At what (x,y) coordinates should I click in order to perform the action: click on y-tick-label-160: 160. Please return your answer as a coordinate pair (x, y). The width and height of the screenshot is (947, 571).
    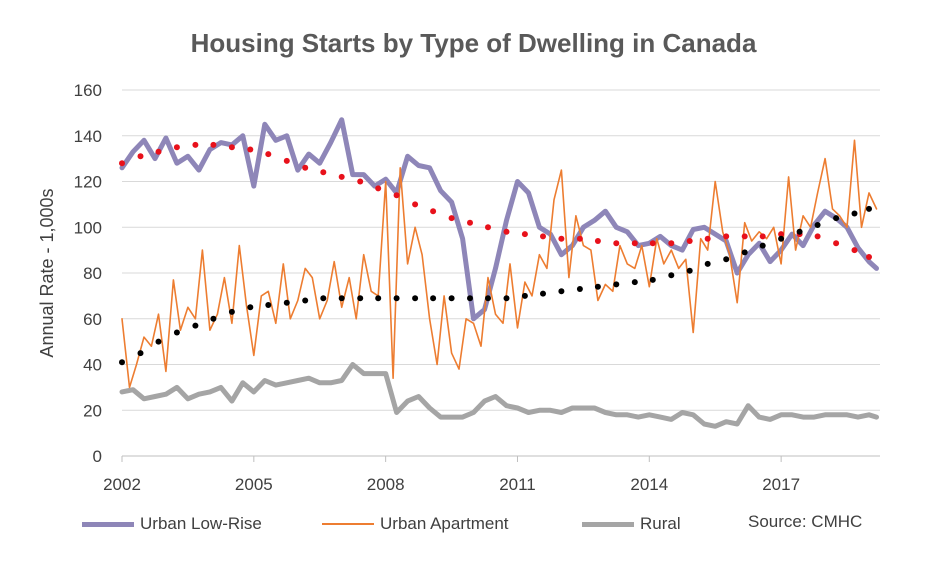
    Looking at the image, I should click on (88, 90).